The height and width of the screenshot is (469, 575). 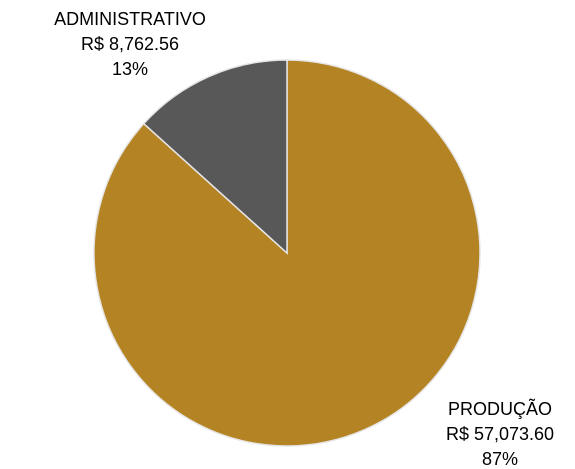 What do you see at coordinates (500, 408) in the screenshot?
I see `slice-category-label: PRODUÇÃO` at bounding box center [500, 408].